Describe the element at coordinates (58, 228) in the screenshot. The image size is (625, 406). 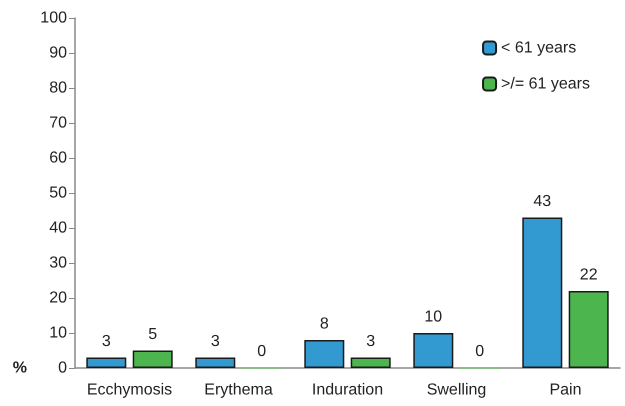
I see `y-tick-label: 40` at that location.